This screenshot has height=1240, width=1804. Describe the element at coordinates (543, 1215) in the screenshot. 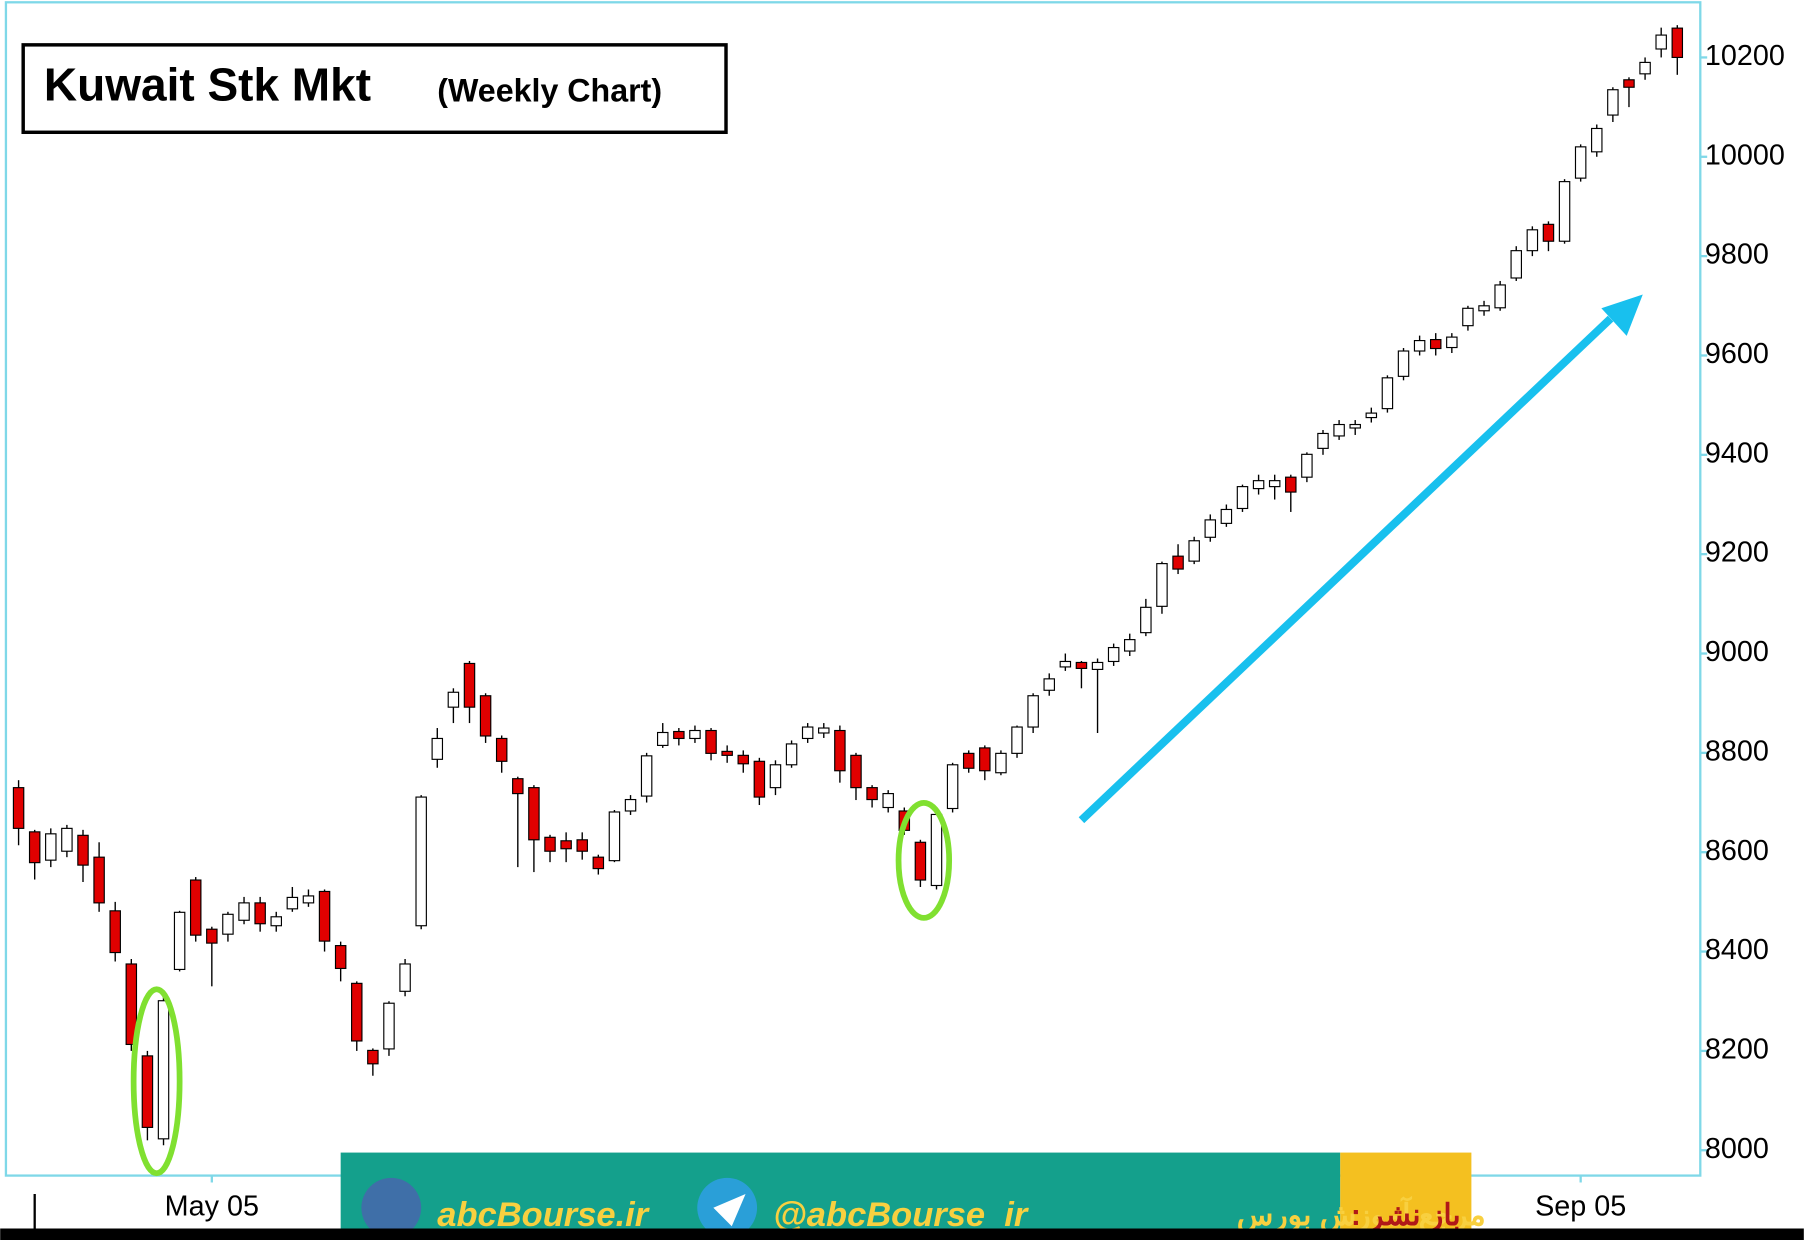

I see `banner-site: abcBourse.ir` at that location.